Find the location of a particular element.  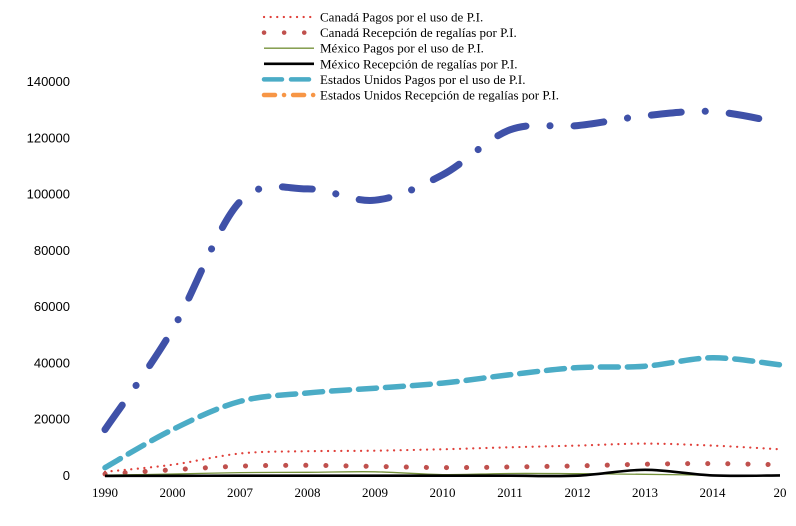

x-tick-label: 1990 is located at coordinates (105, 492).